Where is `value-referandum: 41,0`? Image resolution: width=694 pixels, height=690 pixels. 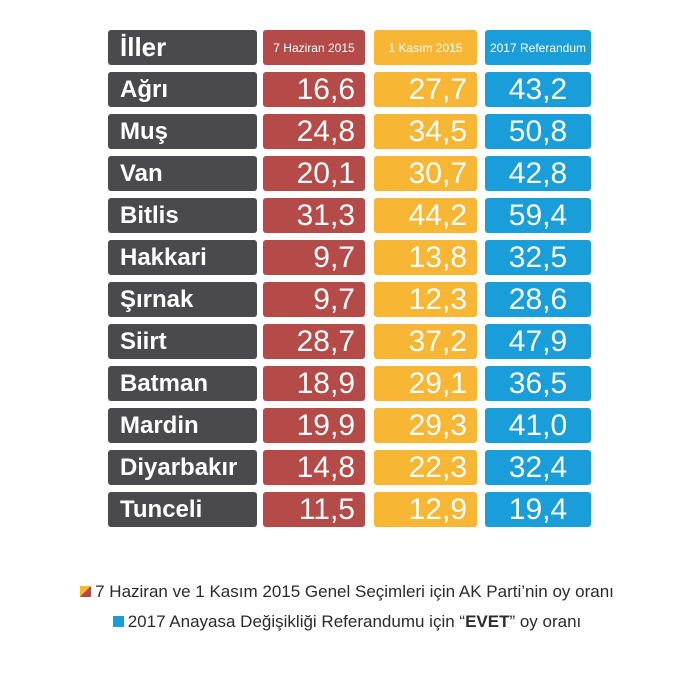
value-referandum: 41,0 is located at coordinates (538, 425).